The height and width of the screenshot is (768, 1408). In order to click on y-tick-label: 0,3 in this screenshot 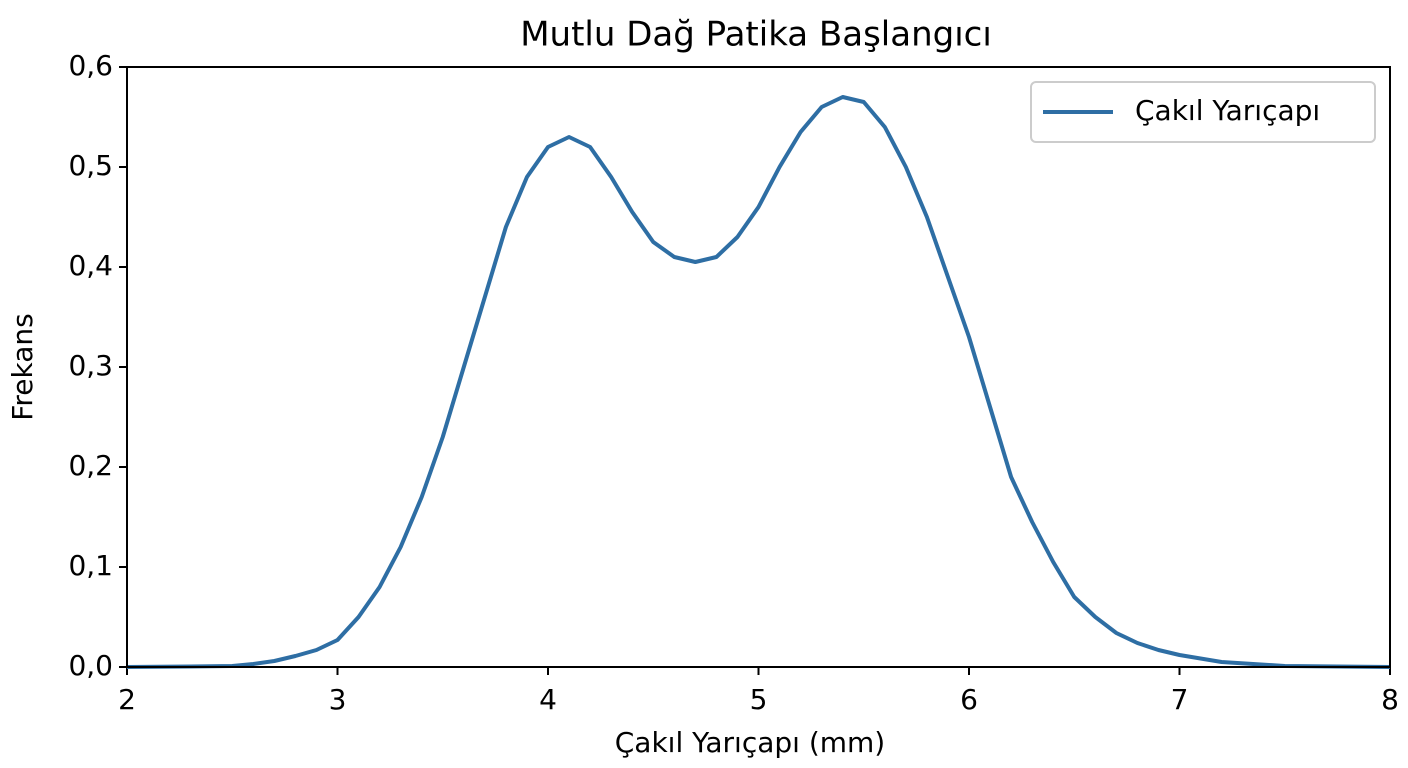, I will do `click(90, 365)`.